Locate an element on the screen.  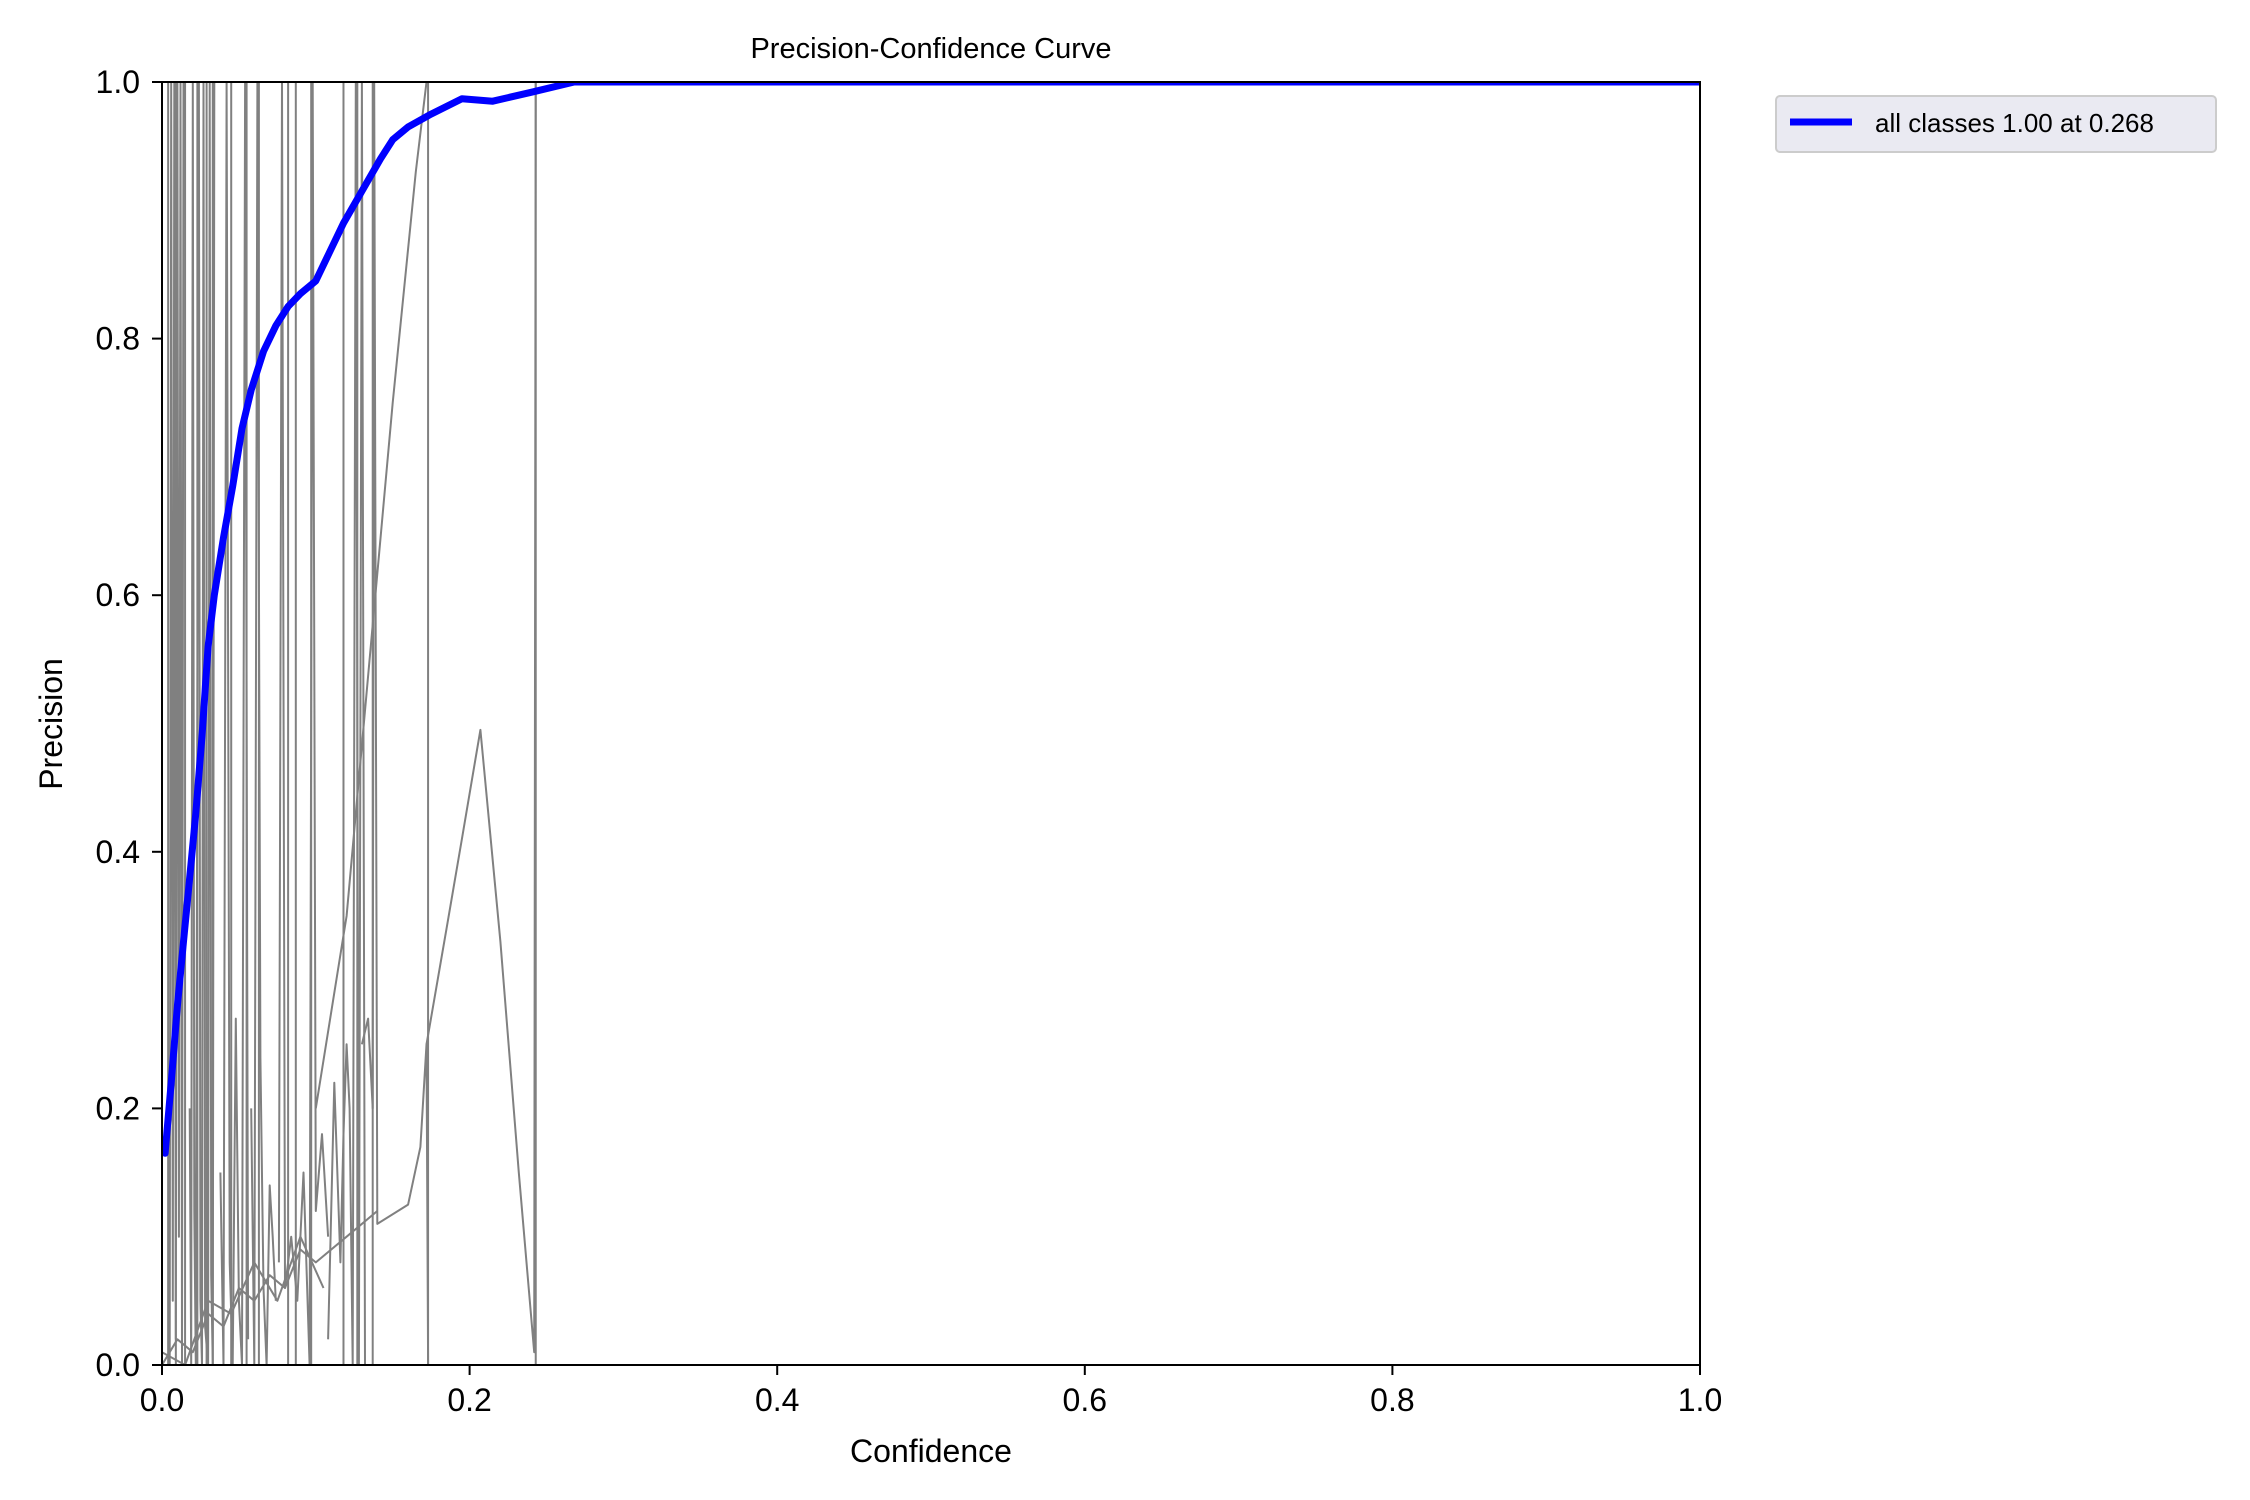
x-tick-label-2: 0.4 is located at coordinates (777, 1400).